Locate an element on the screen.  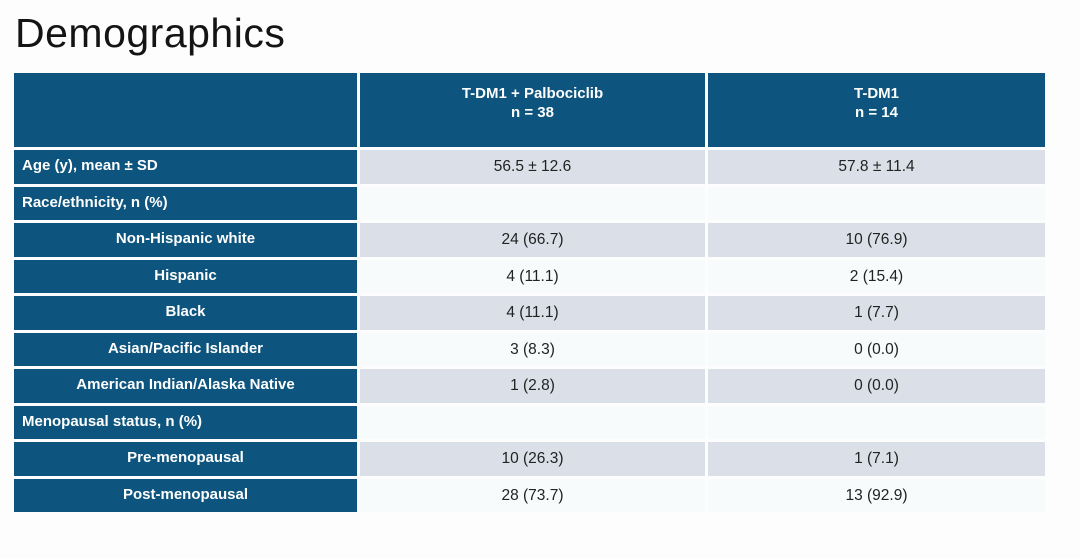
value-cell: 1 (7.1) is located at coordinates (876, 459).